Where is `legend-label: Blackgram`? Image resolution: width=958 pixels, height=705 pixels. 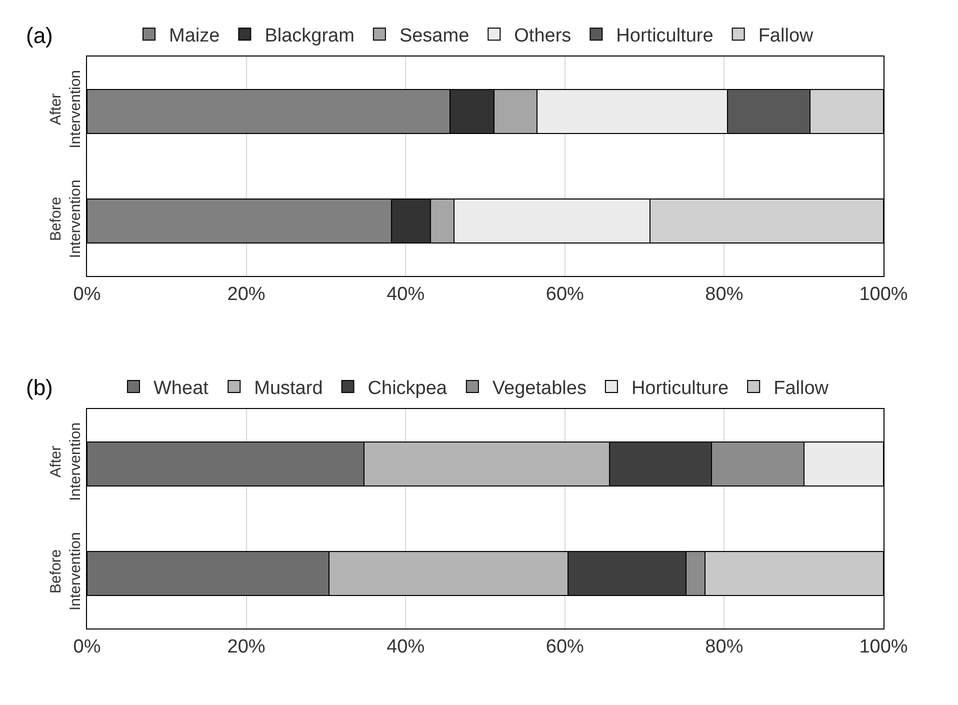 legend-label: Blackgram is located at coordinates (309, 35).